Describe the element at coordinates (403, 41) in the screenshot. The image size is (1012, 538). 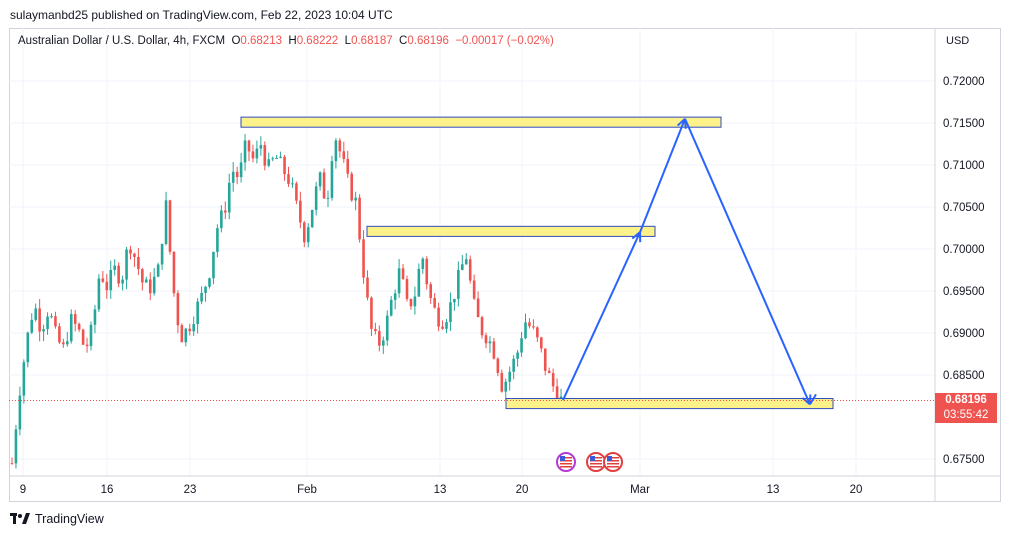
I see `close-label: C` at that location.